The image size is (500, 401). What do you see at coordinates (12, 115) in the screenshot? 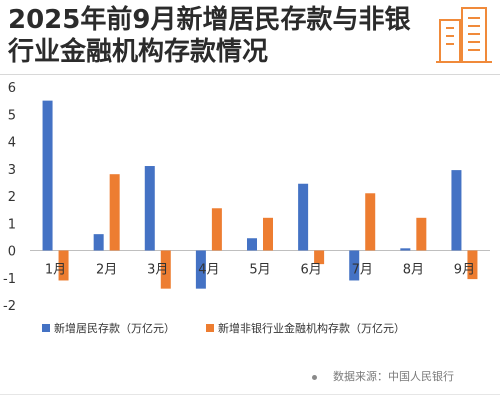
I see `y-tick-label: 5` at bounding box center [12, 115].